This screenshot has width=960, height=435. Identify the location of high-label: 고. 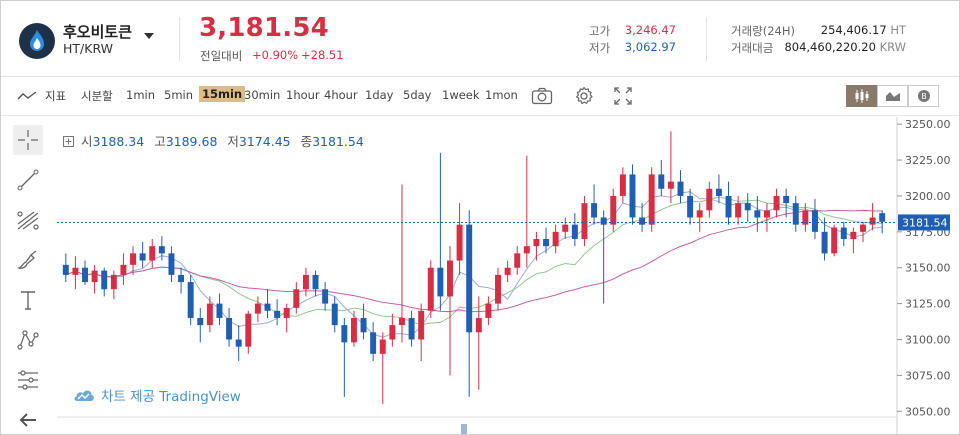
(160, 141).